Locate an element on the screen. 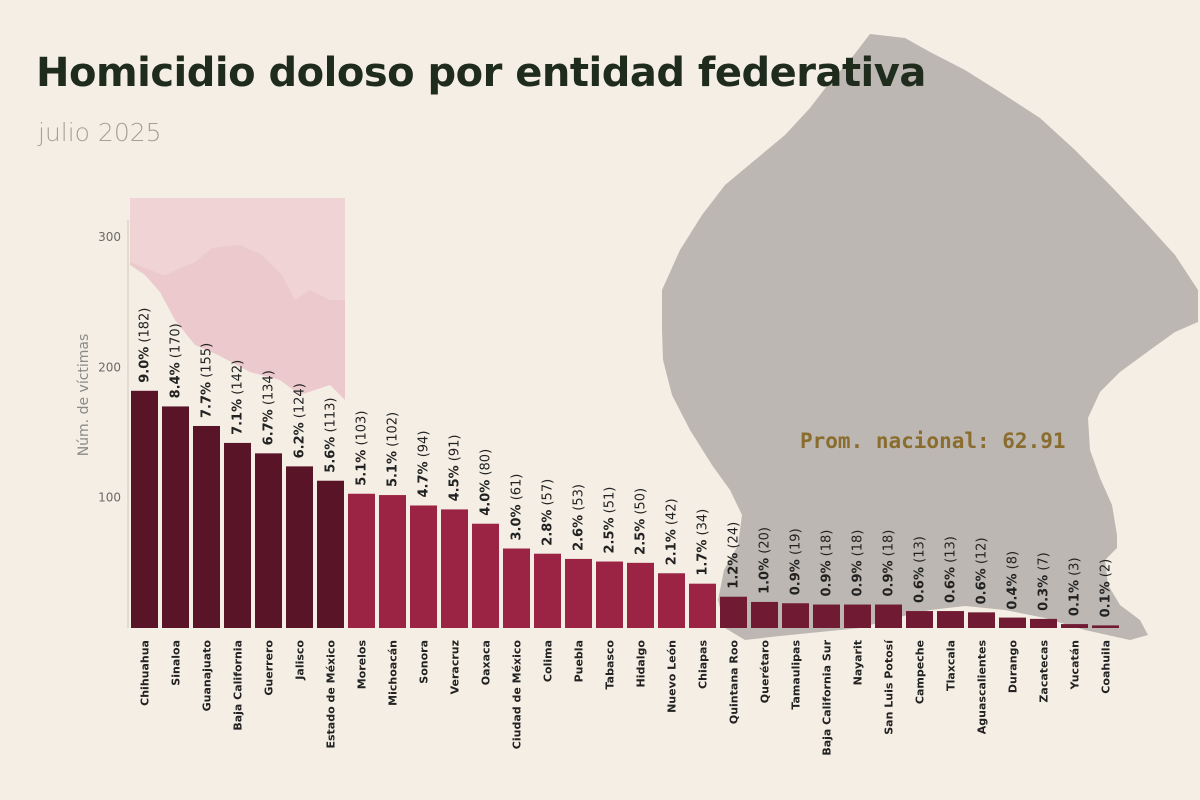 This screenshot has height=800, width=1200. category-label: Guanajuato is located at coordinates (207, 676).